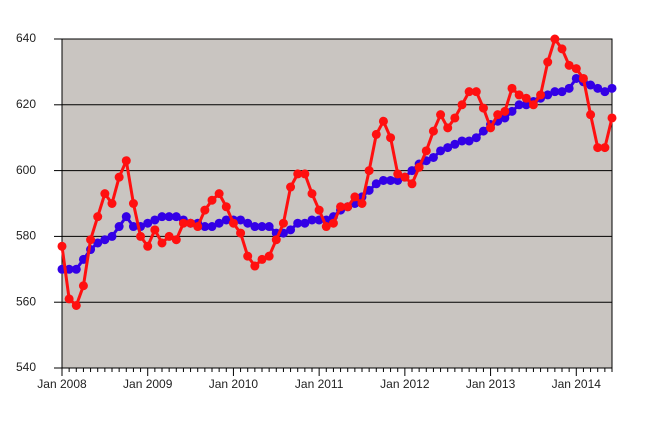 Image resolution: width=652 pixels, height=436 pixels. I want to click on x-tick-label: Jan 2011, so click(319, 384).